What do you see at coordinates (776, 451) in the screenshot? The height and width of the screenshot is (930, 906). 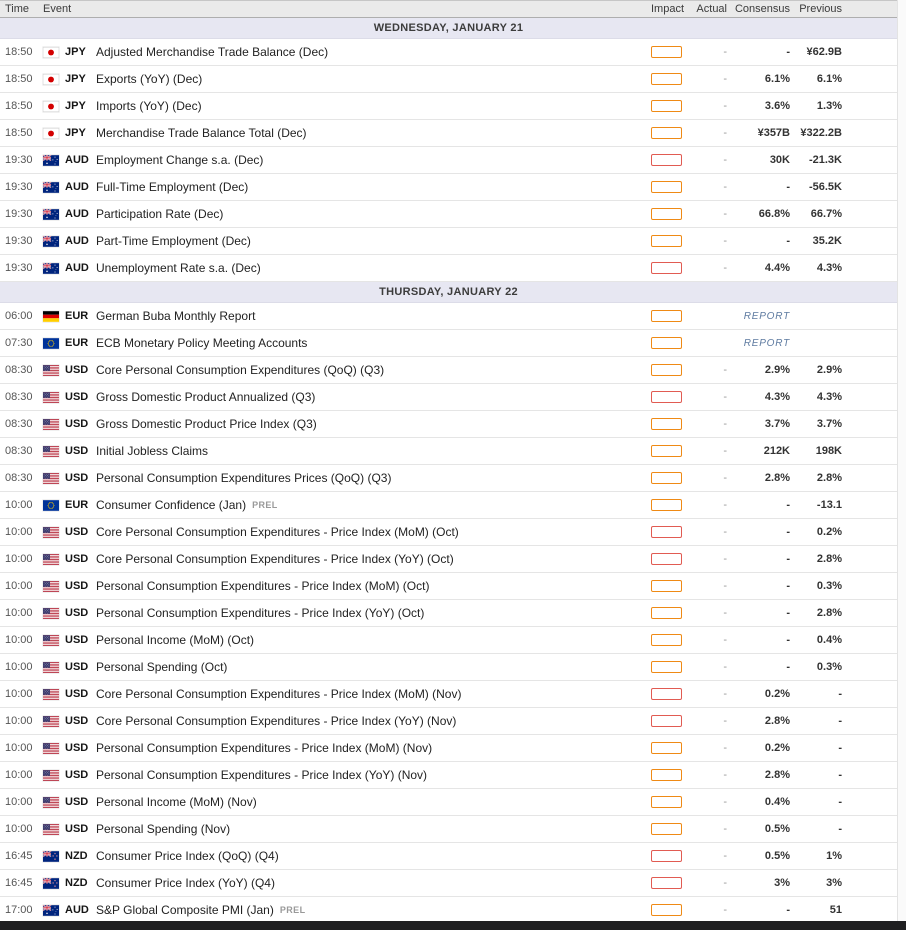 I see `consensus-value: 212K` at bounding box center [776, 451].